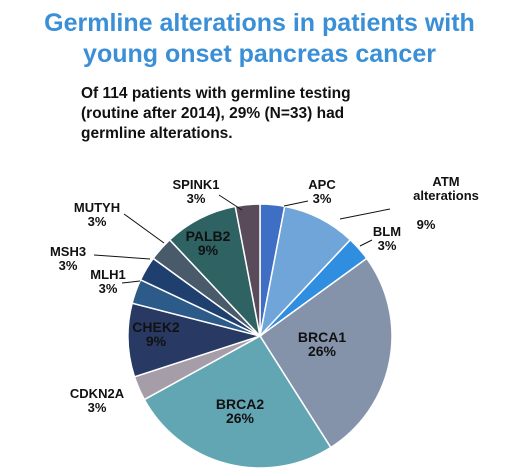 The image size is (519, 473). I want to click on leader-line-mutyh, so click(144, 228).